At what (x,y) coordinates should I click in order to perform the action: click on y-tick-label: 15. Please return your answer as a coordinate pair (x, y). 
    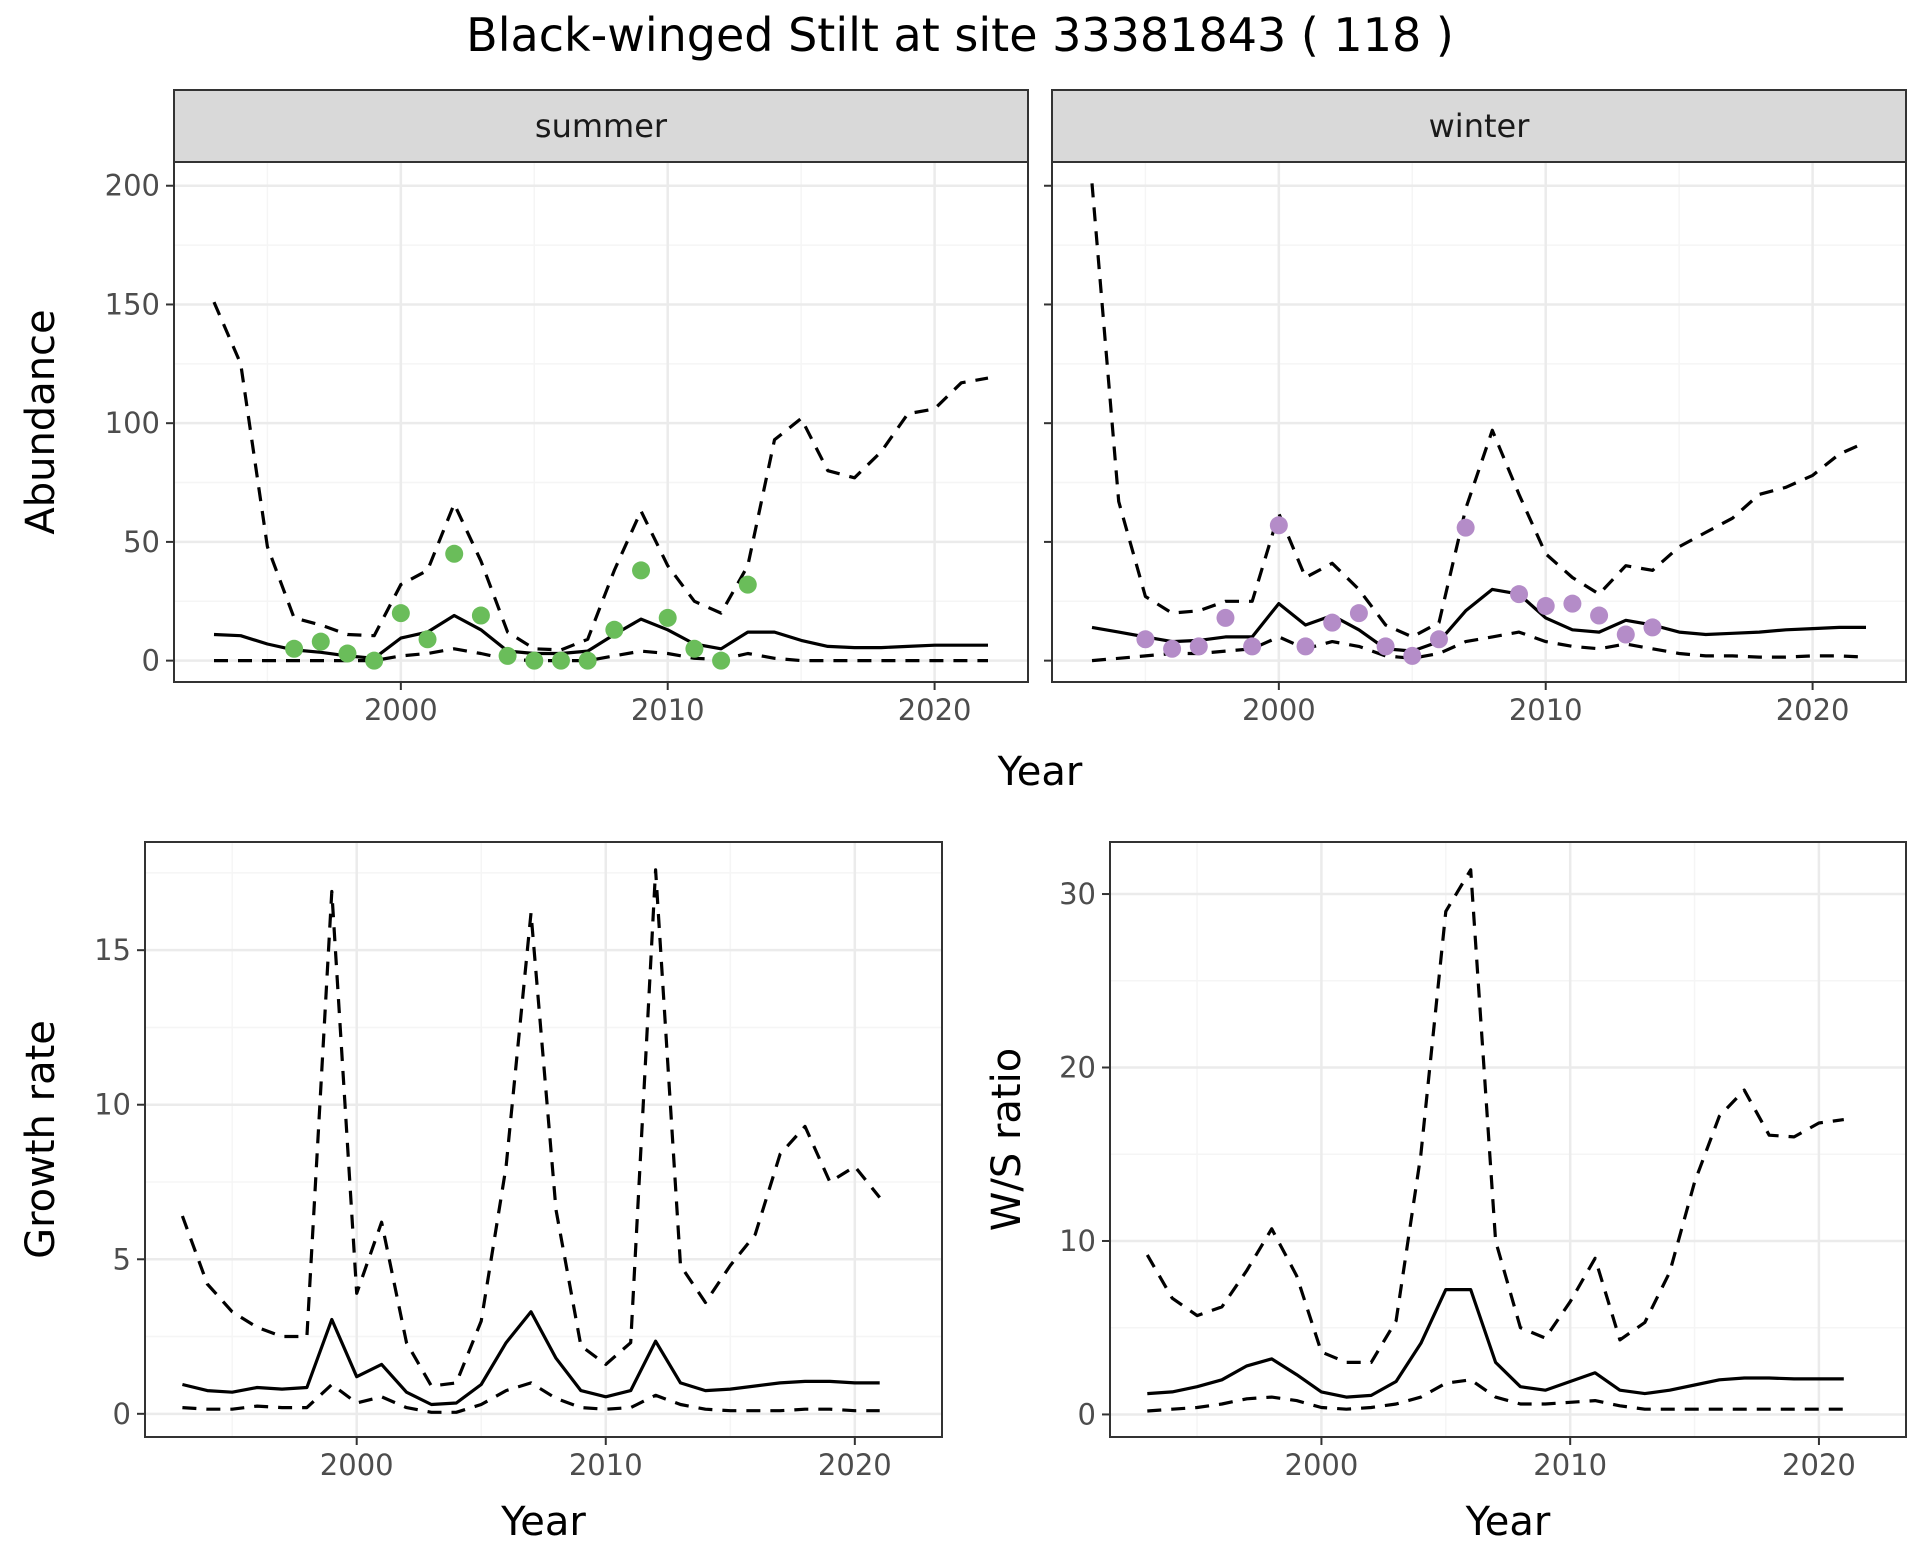
    Looking at the image, I should click on (112, 950).